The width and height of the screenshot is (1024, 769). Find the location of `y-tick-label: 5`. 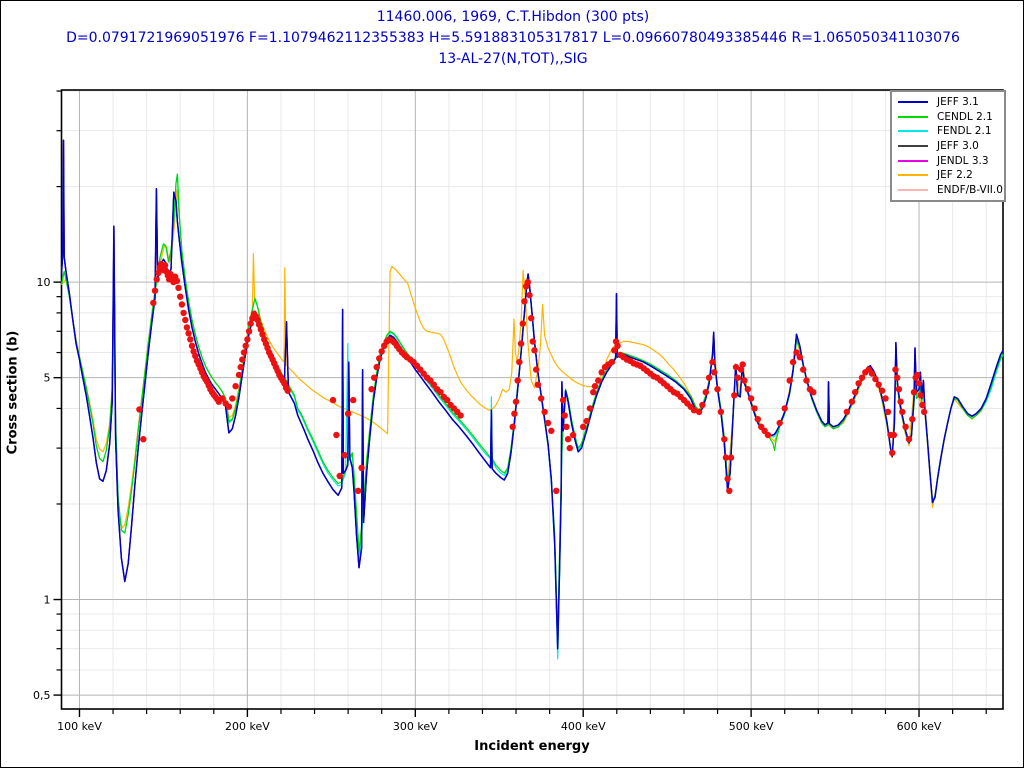

y-tick-label: 5 is located at coordinates (47, 378).